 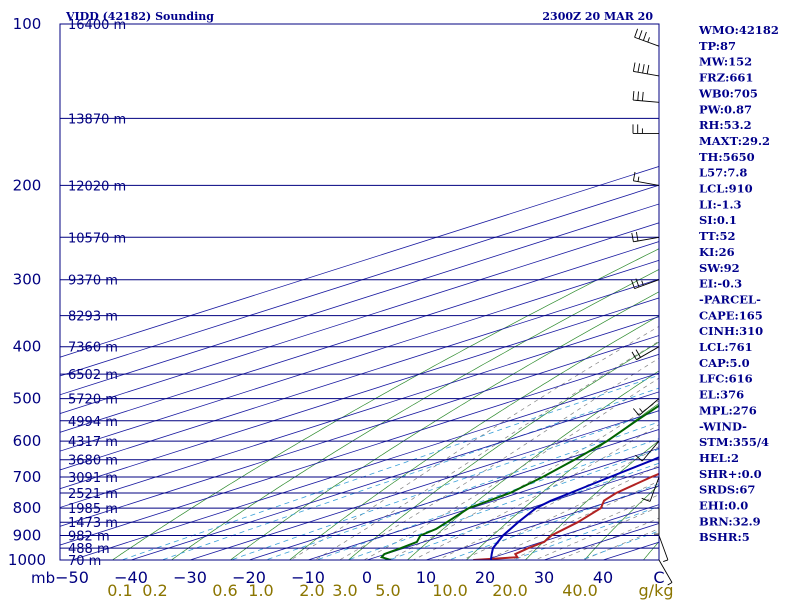 I want to click on index-item: CAPE:165, so click(x=731, y=315).